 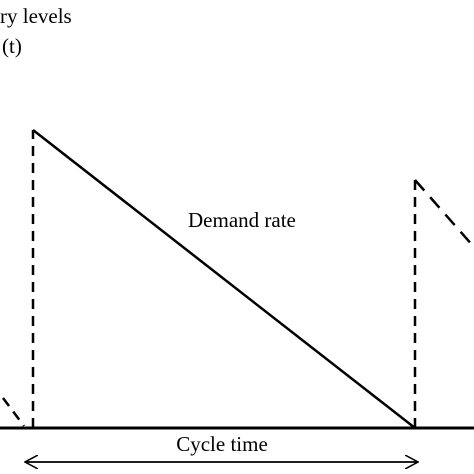 What do you see at coordinates (222, 444) in the screenshot?
I see `cycle-label: Cycle time` at bounding box center [222, 444].